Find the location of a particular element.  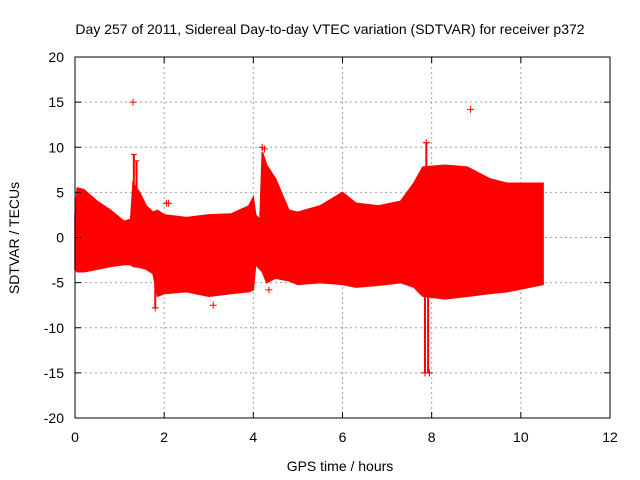

y-axis-title: SDTVAR / TECUs is located at coordinates (14, 238).